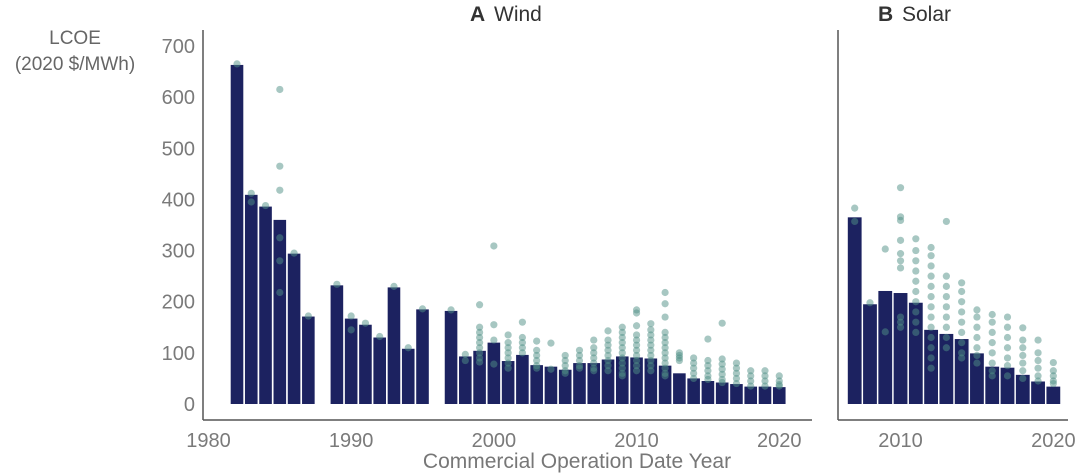 The height and width of the screenshot is (474, 1080). Describe the element at coordinates (75, 38) in the screenshot. I see `y-axis-label-line1: LCOE` at that location.